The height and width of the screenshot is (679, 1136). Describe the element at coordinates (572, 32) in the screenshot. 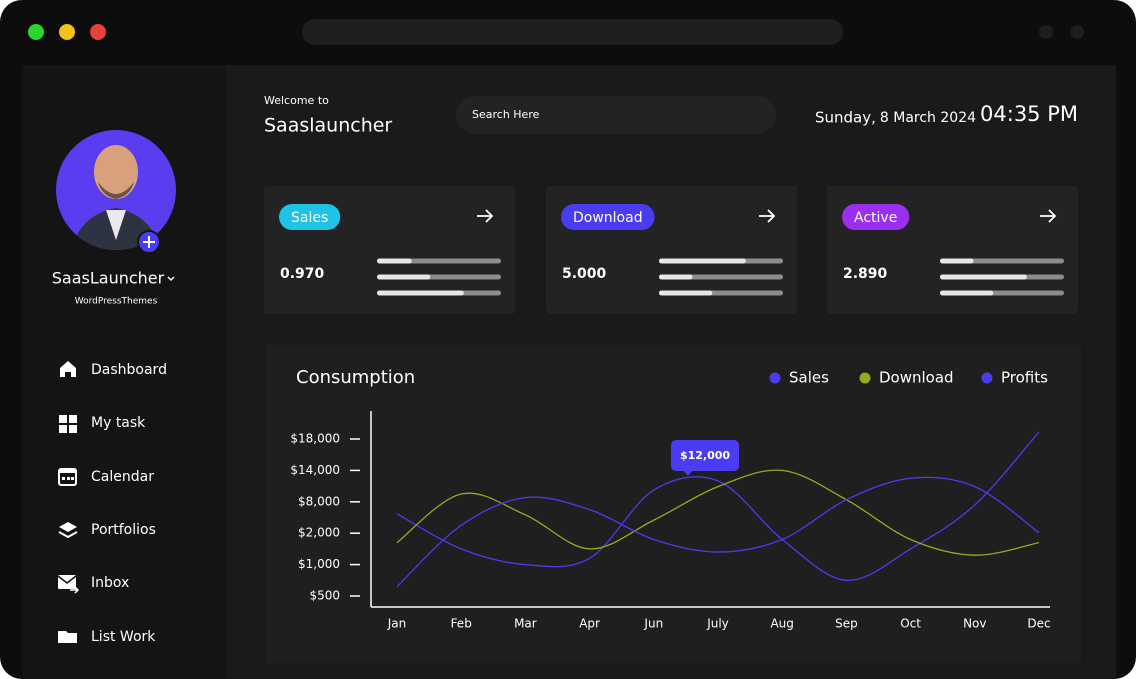

I see `address-bar` at that location.